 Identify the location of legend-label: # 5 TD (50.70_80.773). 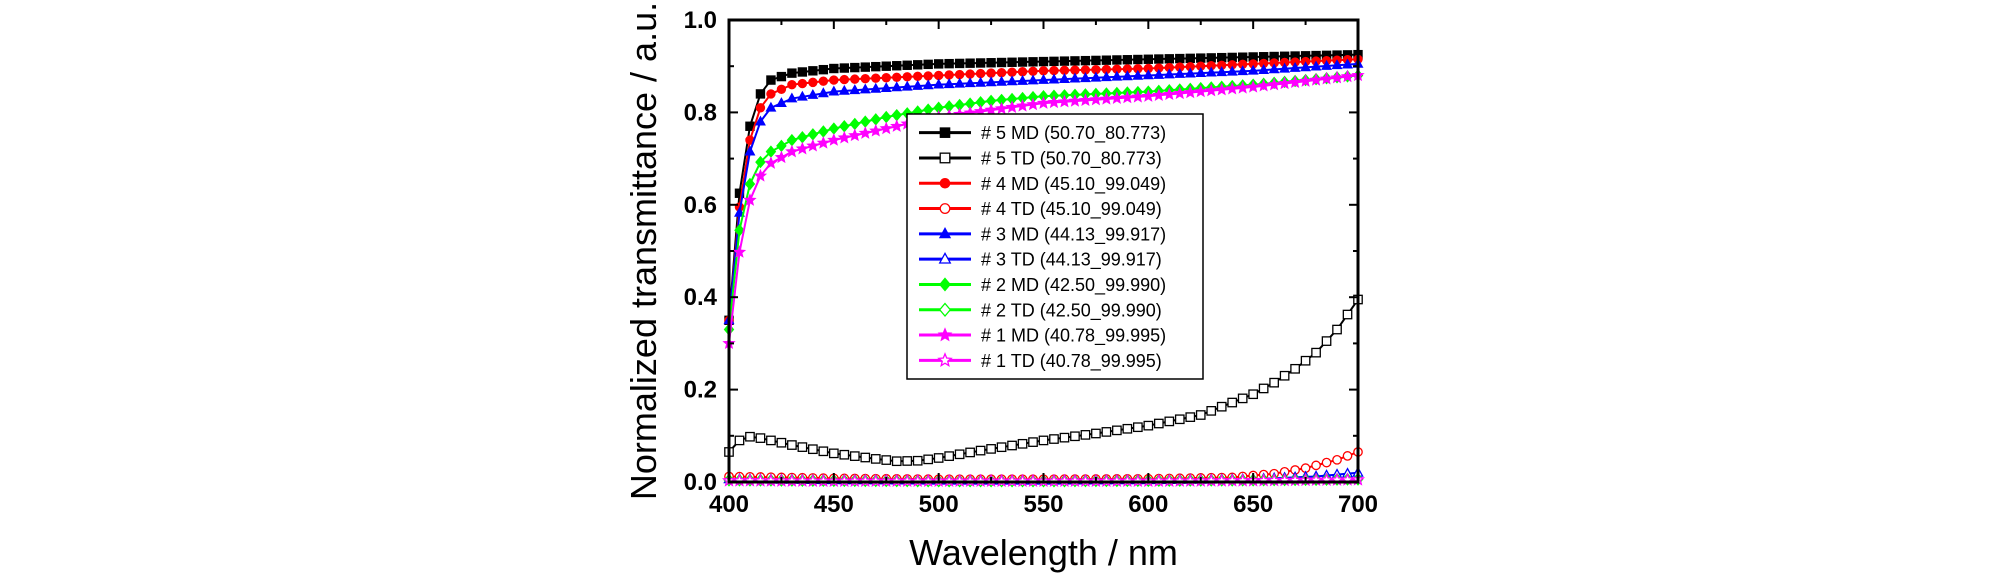
(1071, 158).